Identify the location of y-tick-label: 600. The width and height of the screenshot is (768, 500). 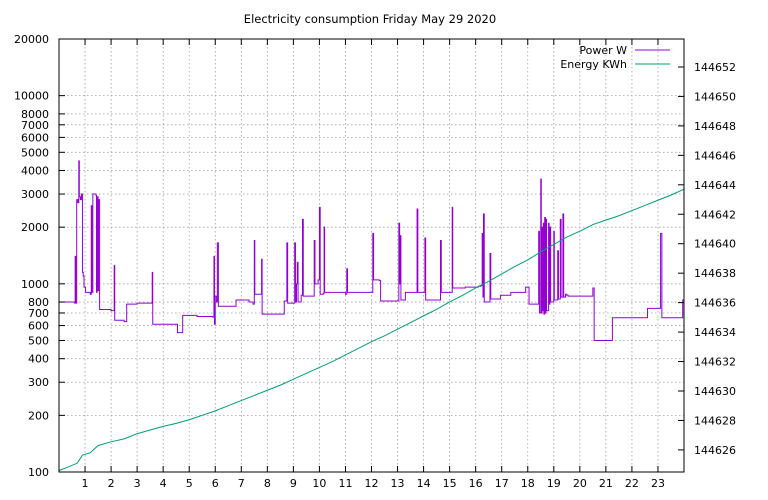
(38, 326).